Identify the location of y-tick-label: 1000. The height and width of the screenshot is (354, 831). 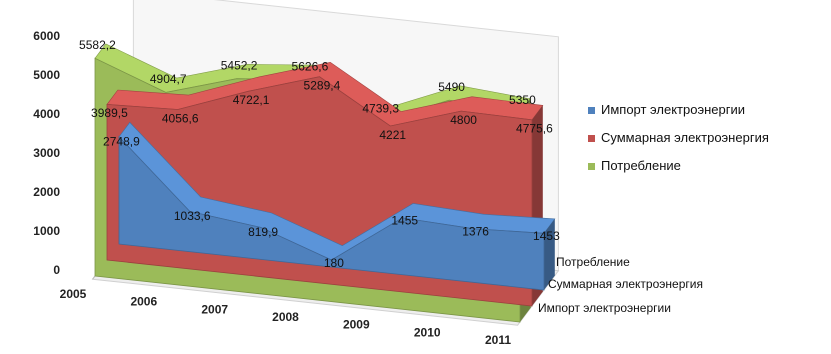
(46, 231).